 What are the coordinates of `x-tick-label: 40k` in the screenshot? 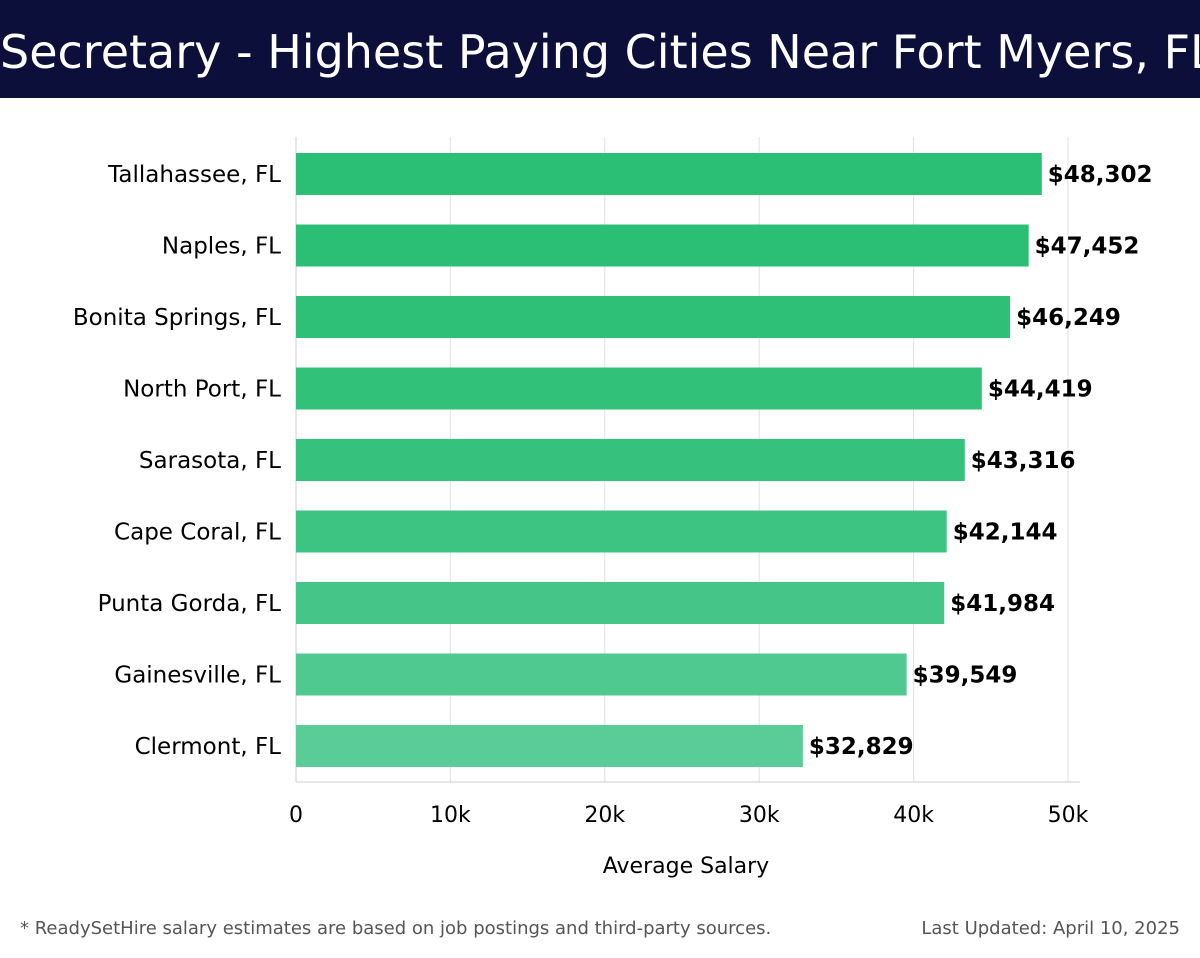 It's located at (913, 815).